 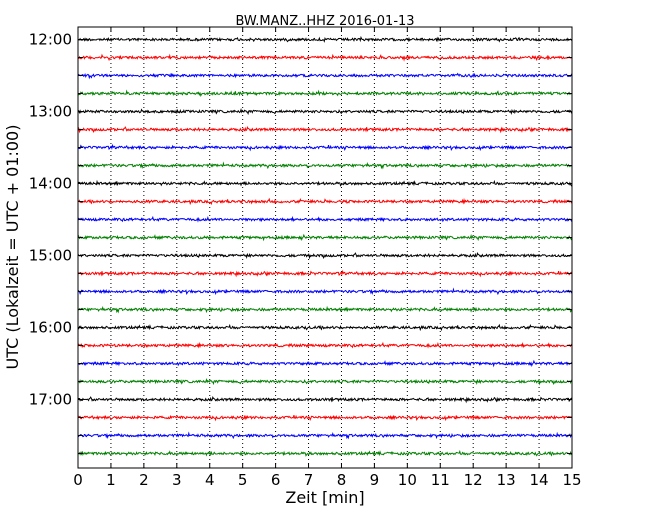 What do you see at coordinates (473, 480) in the screenshot?
I see `x-tick-label: 12` at bounding box center [473, 480].